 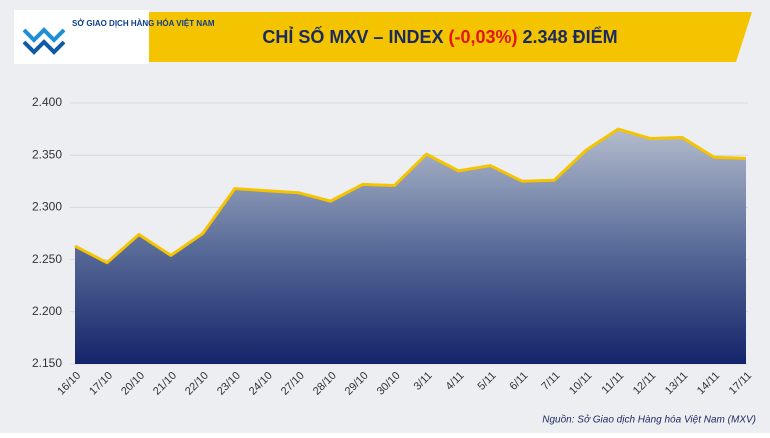 What do you see at coordinates (47, 363) in the screenshot?
I see `y-tick-label: 2.150` at bounding box center [47, 363].